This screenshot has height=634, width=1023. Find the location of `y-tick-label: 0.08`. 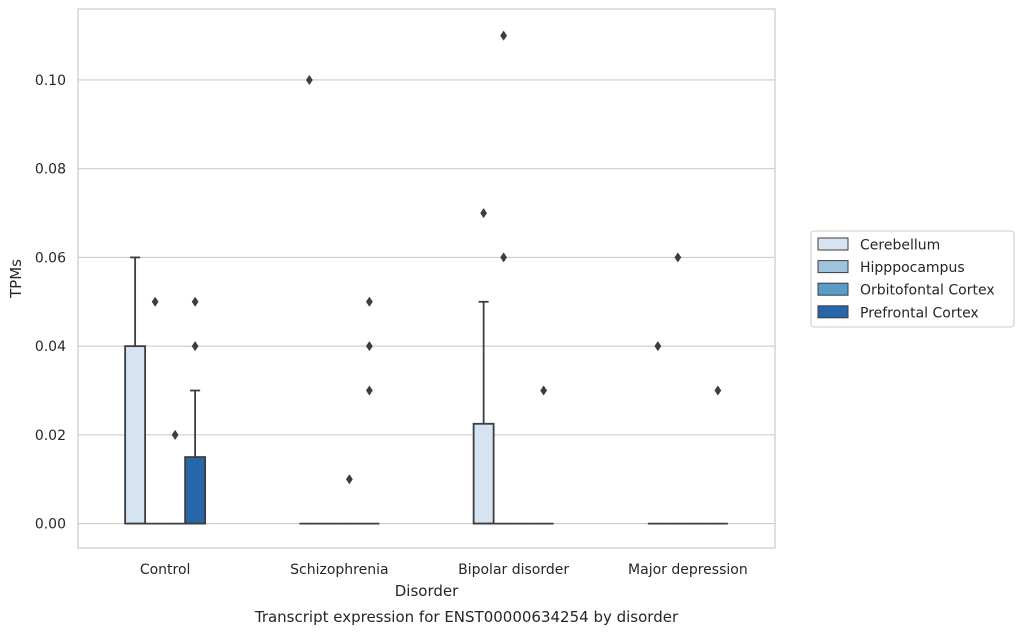

y-tick-label: 0.08 is located at coordinates (50, 170).